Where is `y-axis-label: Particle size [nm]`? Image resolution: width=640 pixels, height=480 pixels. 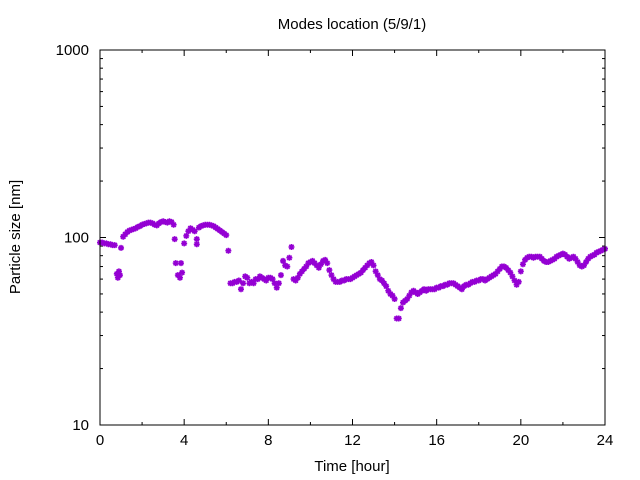 y-axis-label: Particle size [nm] is located at coordinates (15, 237).